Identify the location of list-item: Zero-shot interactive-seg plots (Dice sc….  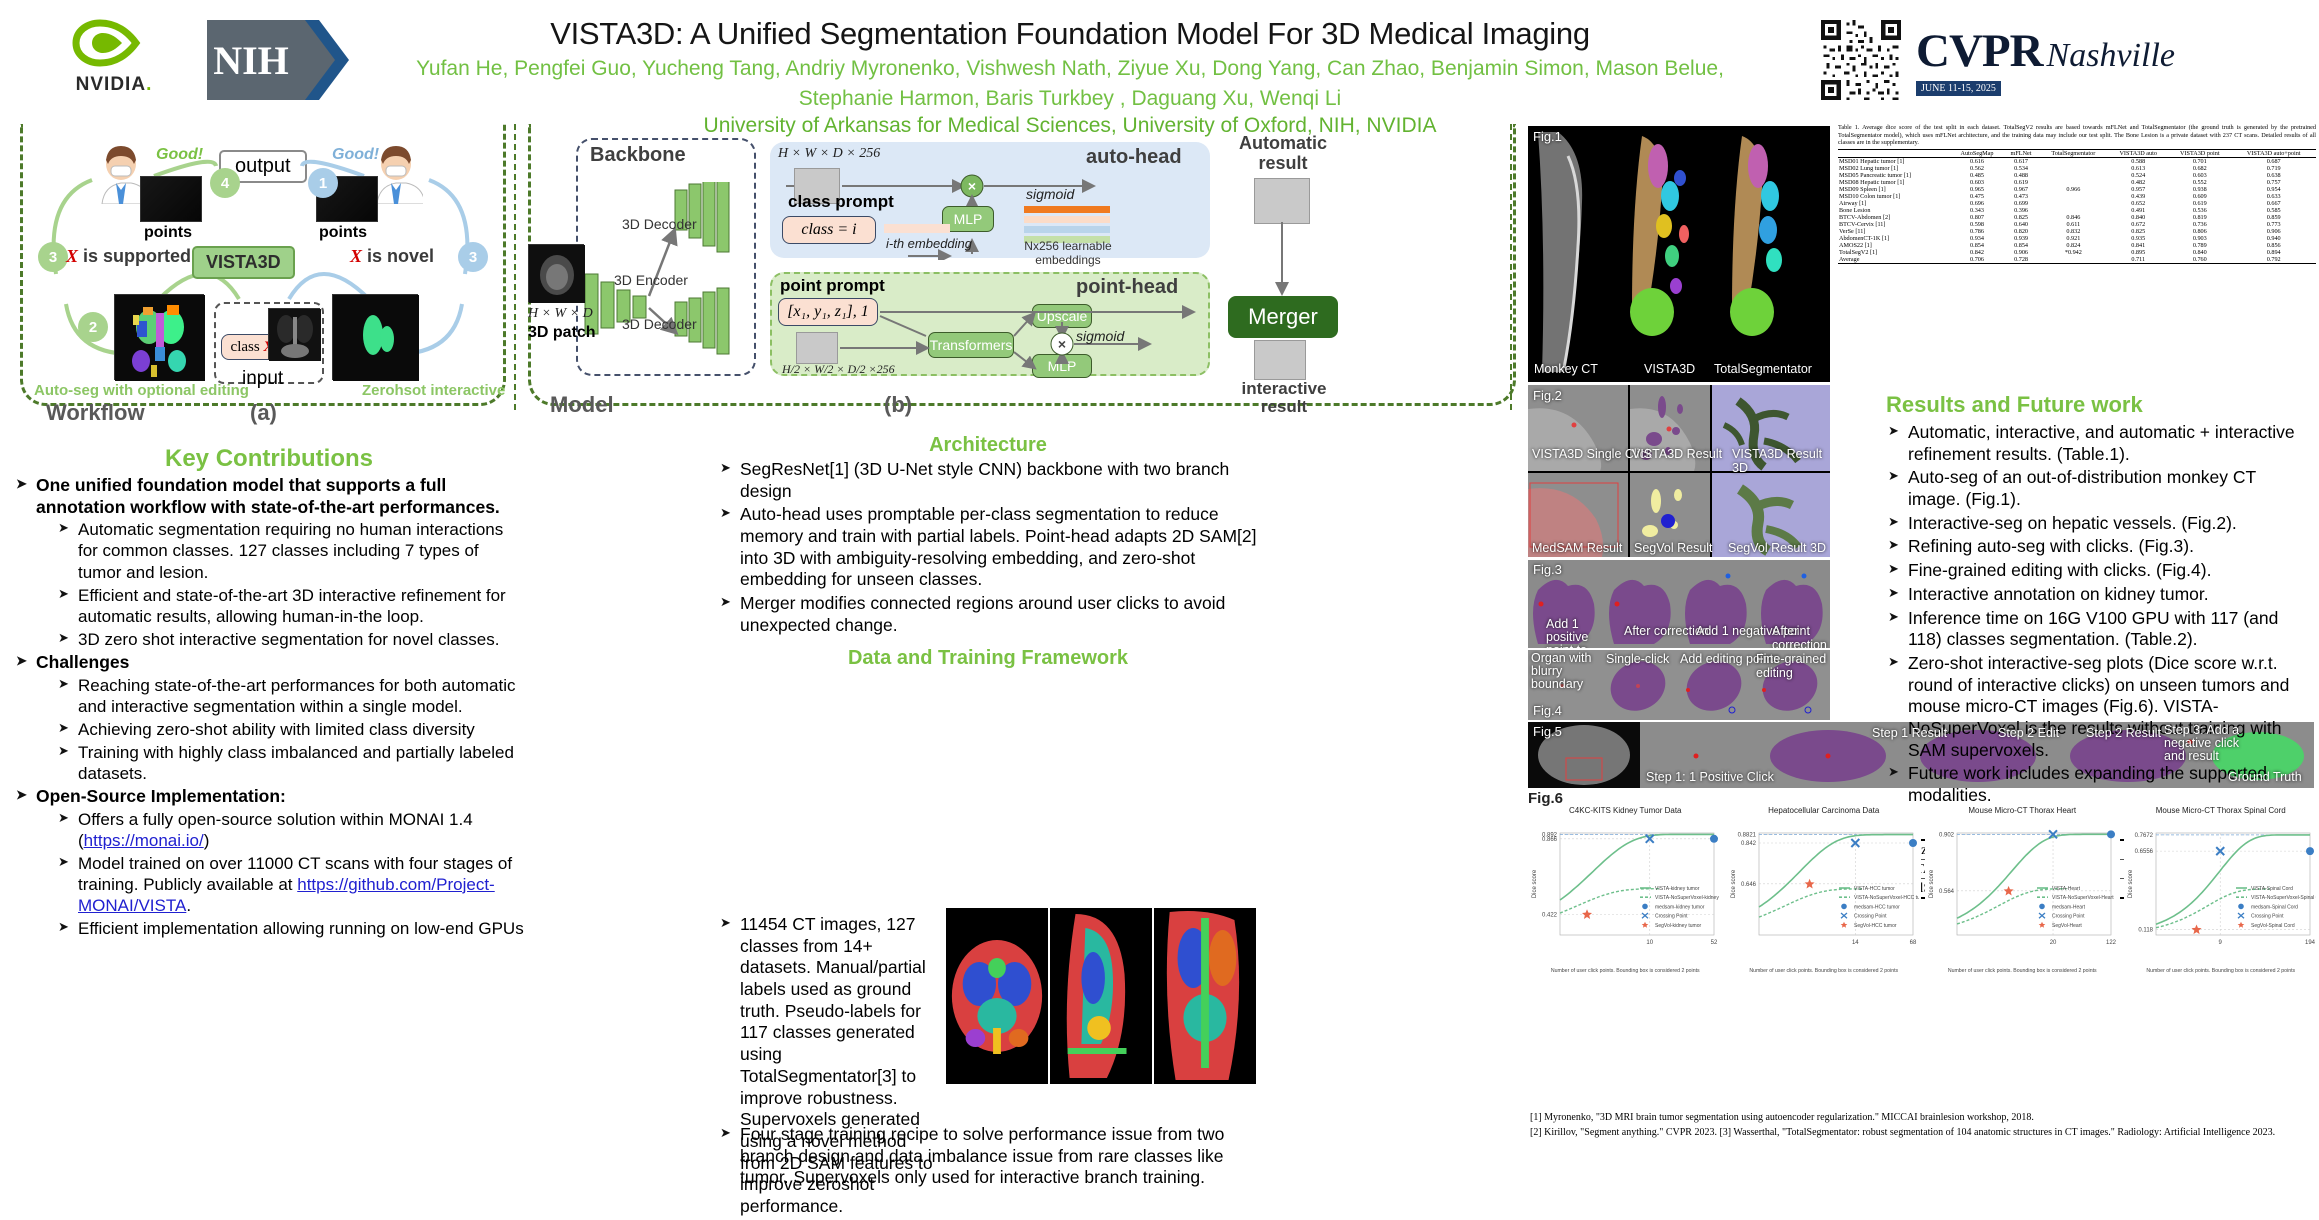
(2099, 707).